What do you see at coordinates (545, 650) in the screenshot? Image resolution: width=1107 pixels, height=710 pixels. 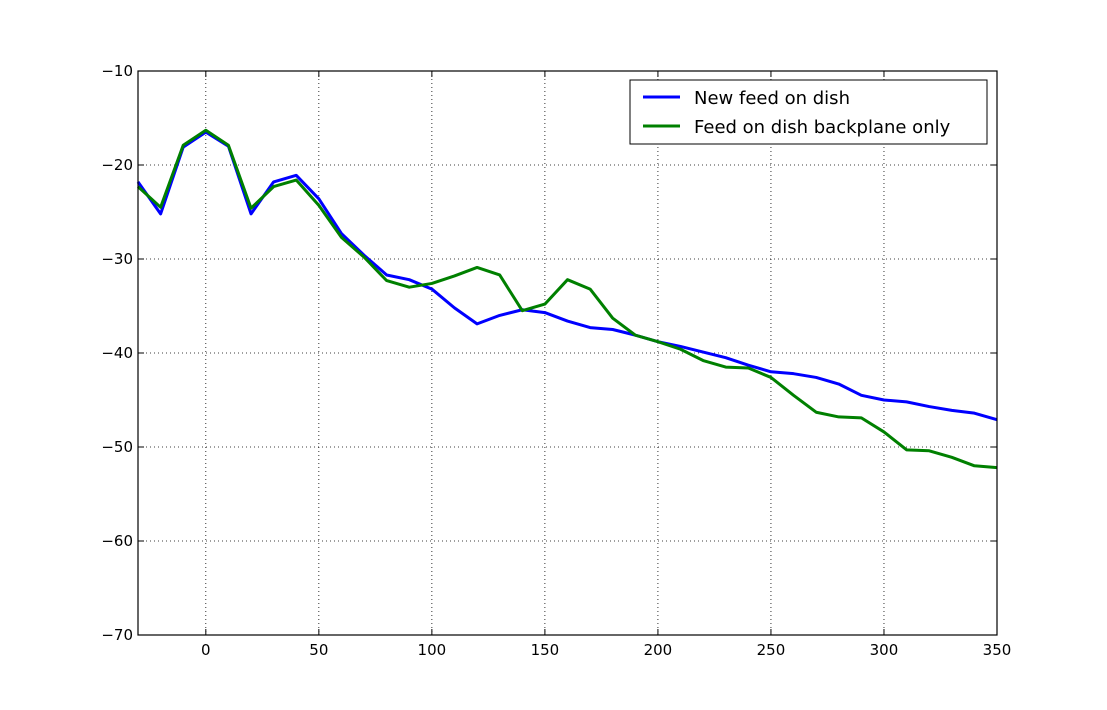 I see `x-tick-label: 150` at bounding box center [545, 650].